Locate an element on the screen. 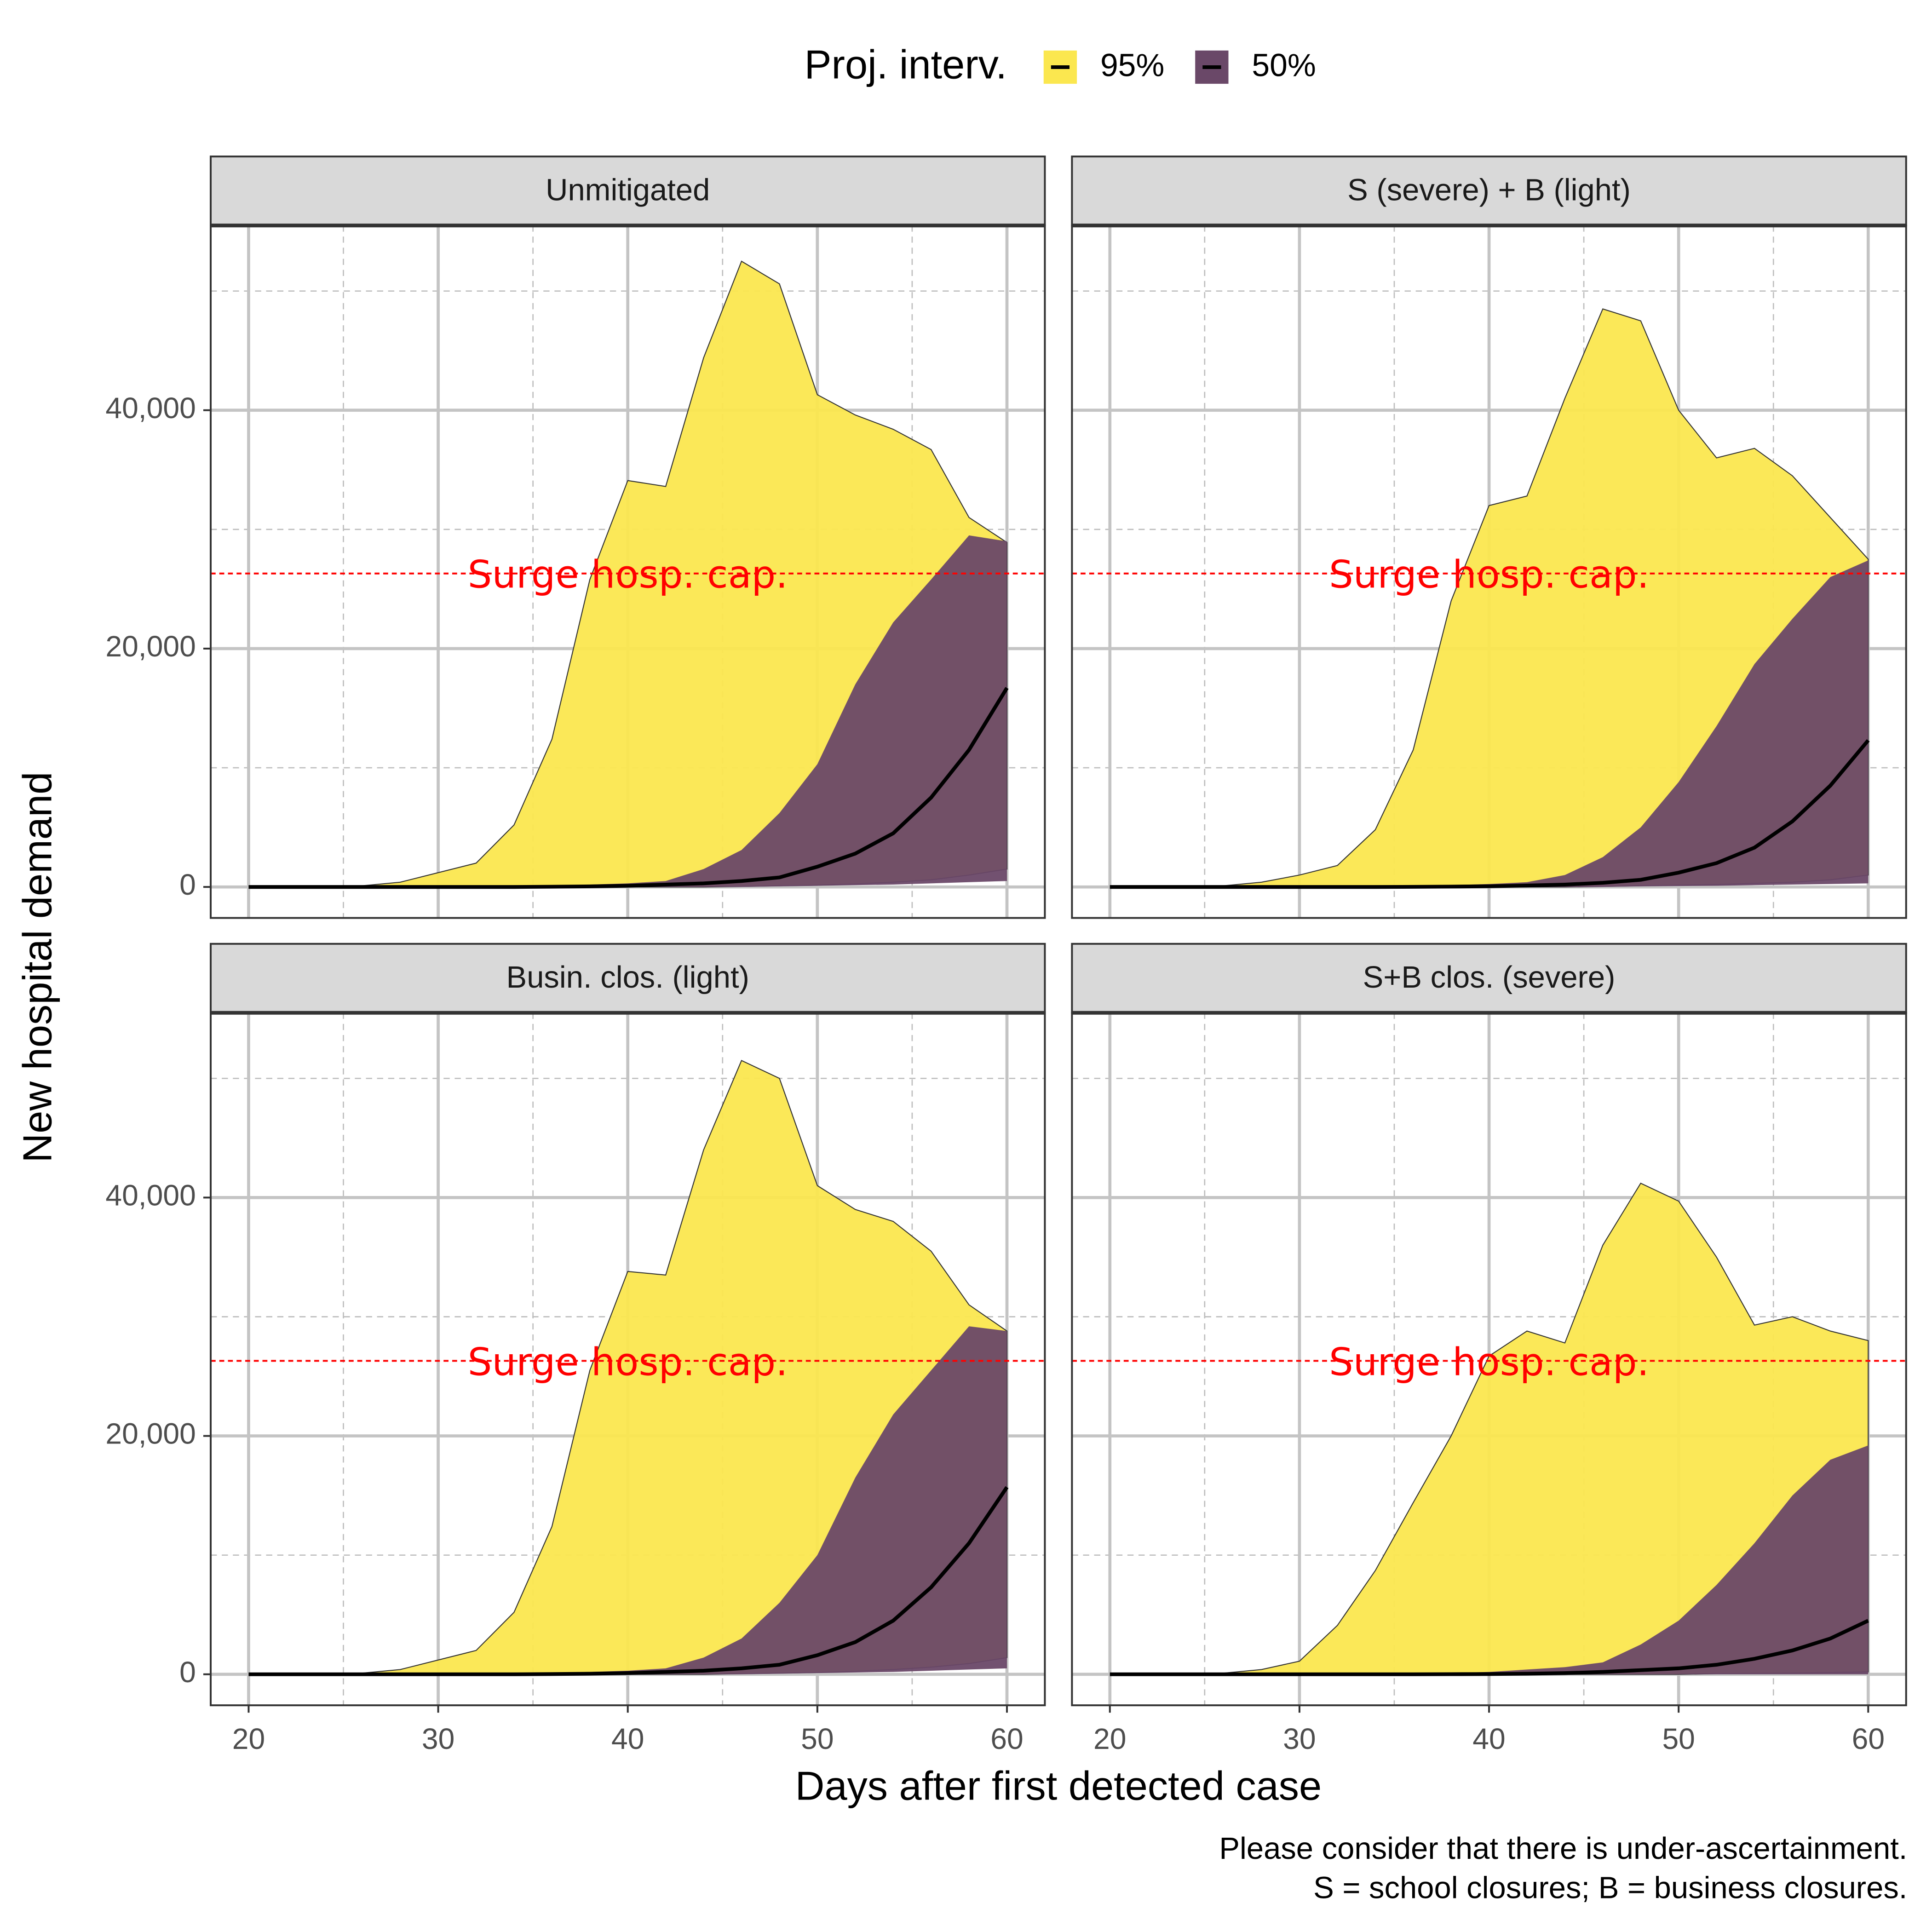 The image size is (1932, 1932). y-axis-title: New hospital demand is located at coordinates (37, 968).